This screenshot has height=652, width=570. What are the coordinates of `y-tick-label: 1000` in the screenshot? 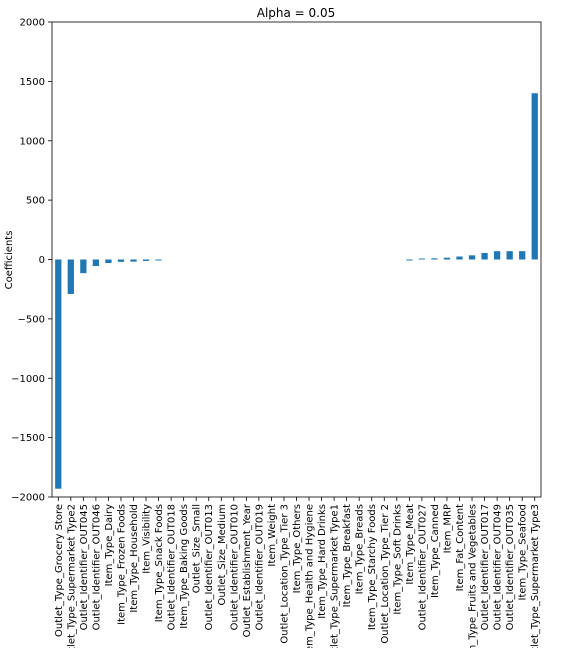 It's located at (32, 141).